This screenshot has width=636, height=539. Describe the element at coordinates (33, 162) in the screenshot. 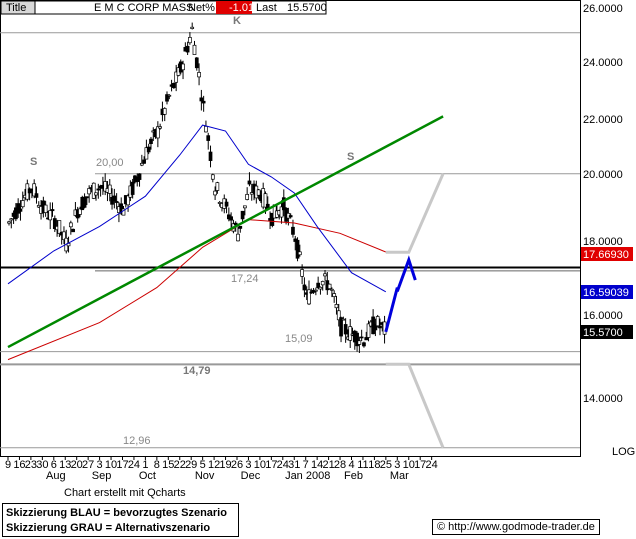

I see `annotation-s-left: S` at that location.